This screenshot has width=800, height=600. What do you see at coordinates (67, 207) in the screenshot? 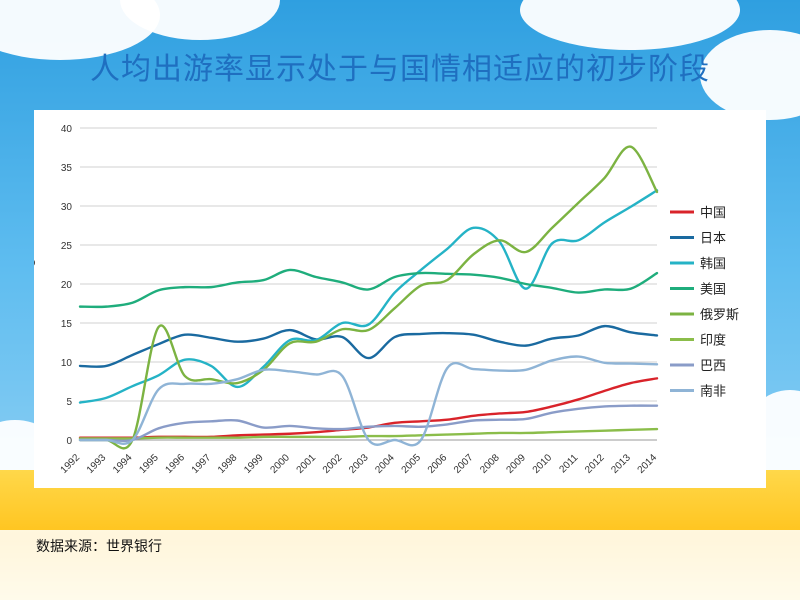
I see `y-tick-label: 30` at bounding box center [67, 207].